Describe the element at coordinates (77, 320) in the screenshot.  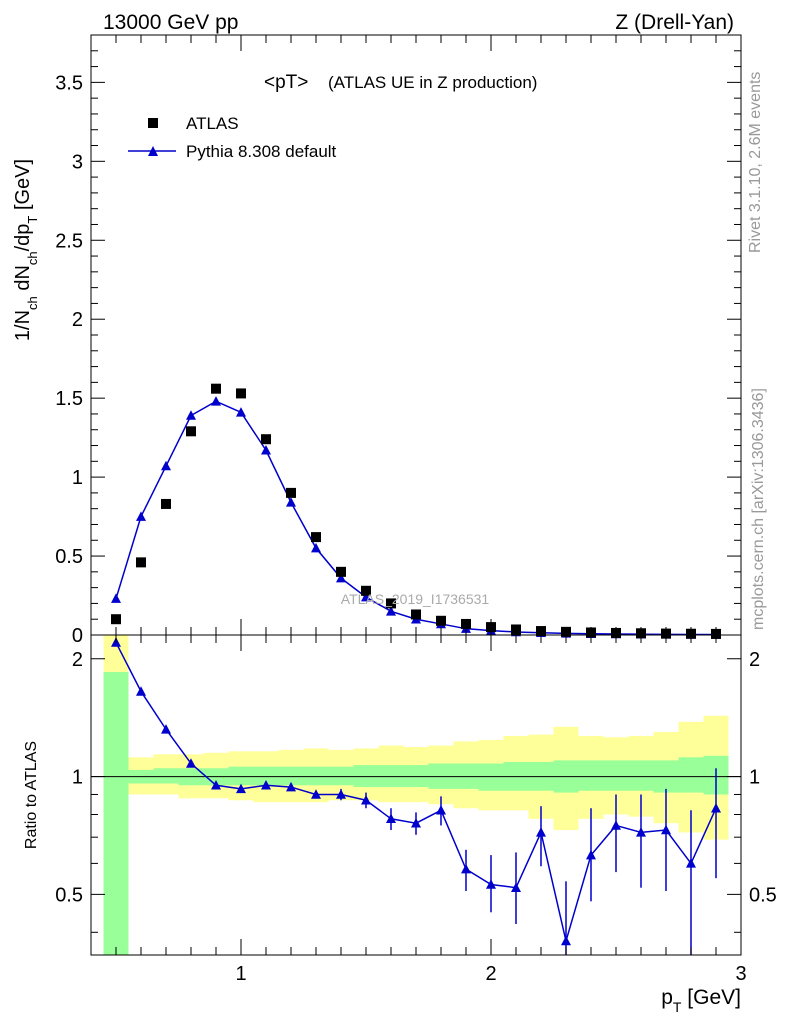
I see `main-ytick-label: 2` at that location.